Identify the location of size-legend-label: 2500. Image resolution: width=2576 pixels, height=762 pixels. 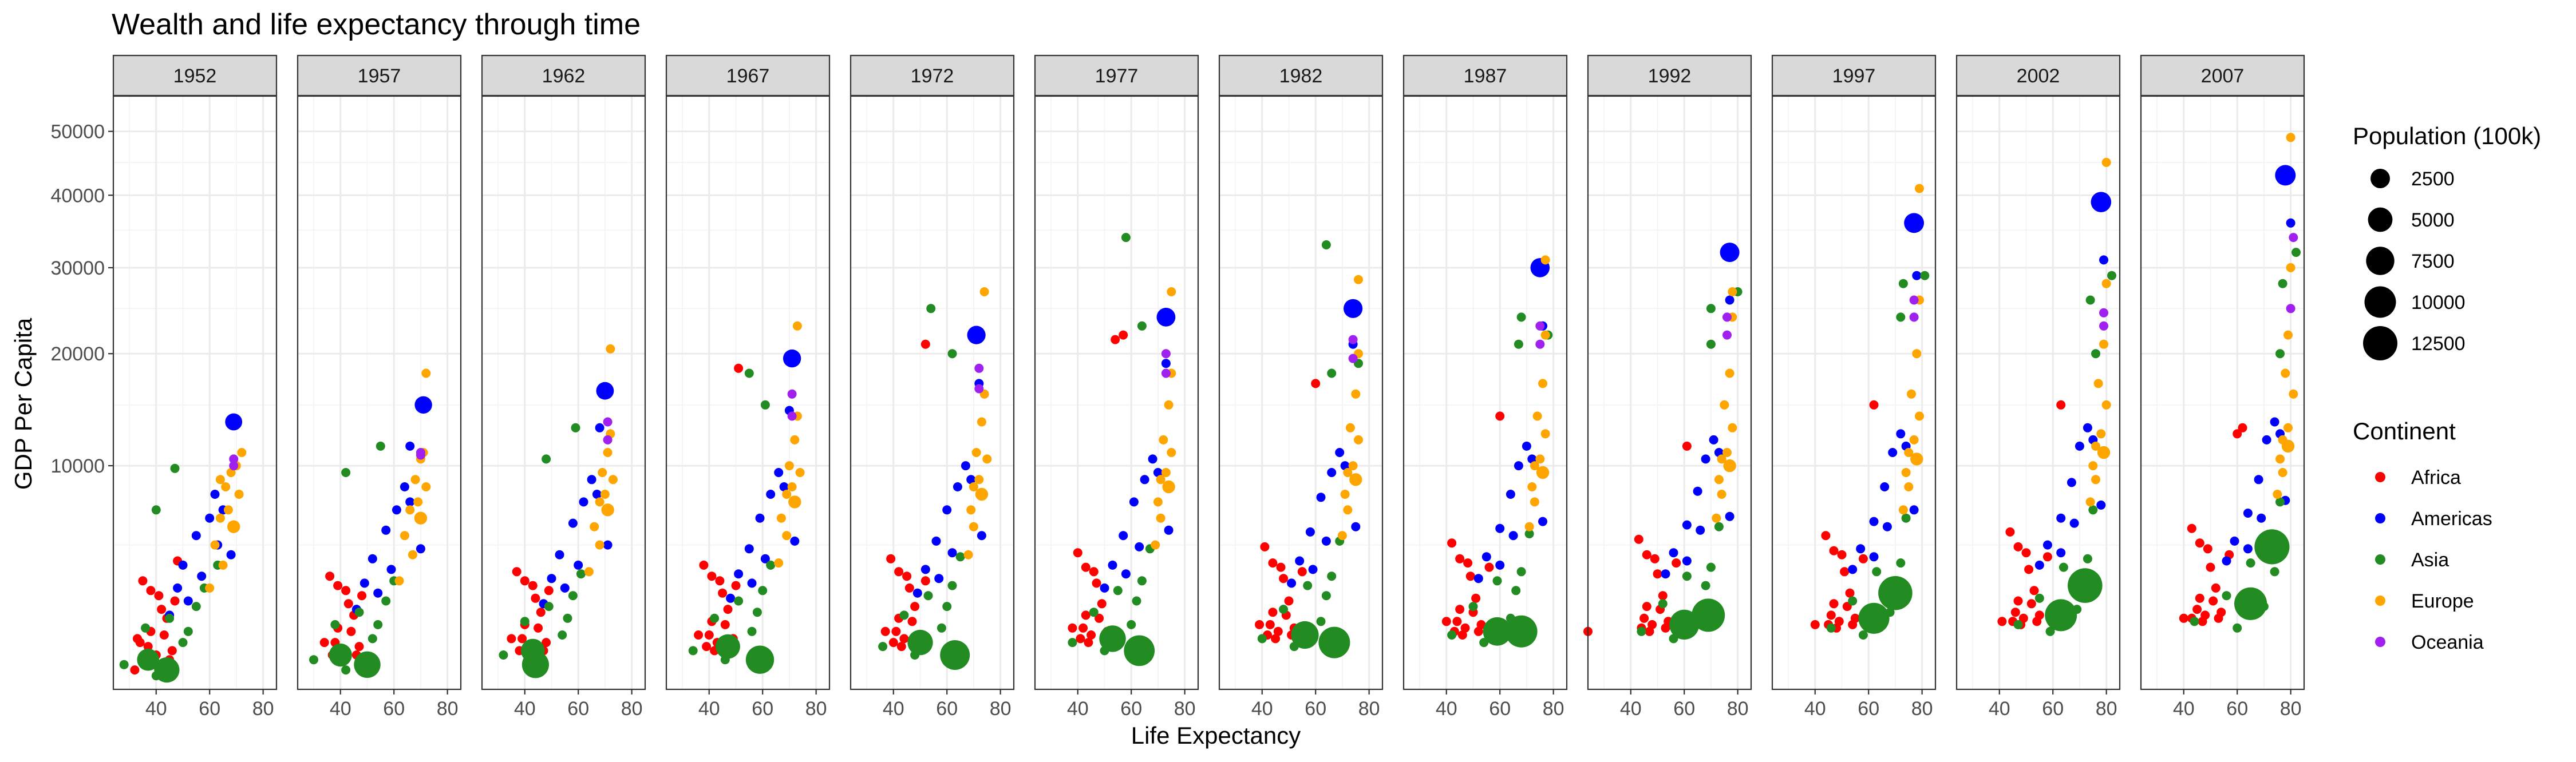
(2433, 179).